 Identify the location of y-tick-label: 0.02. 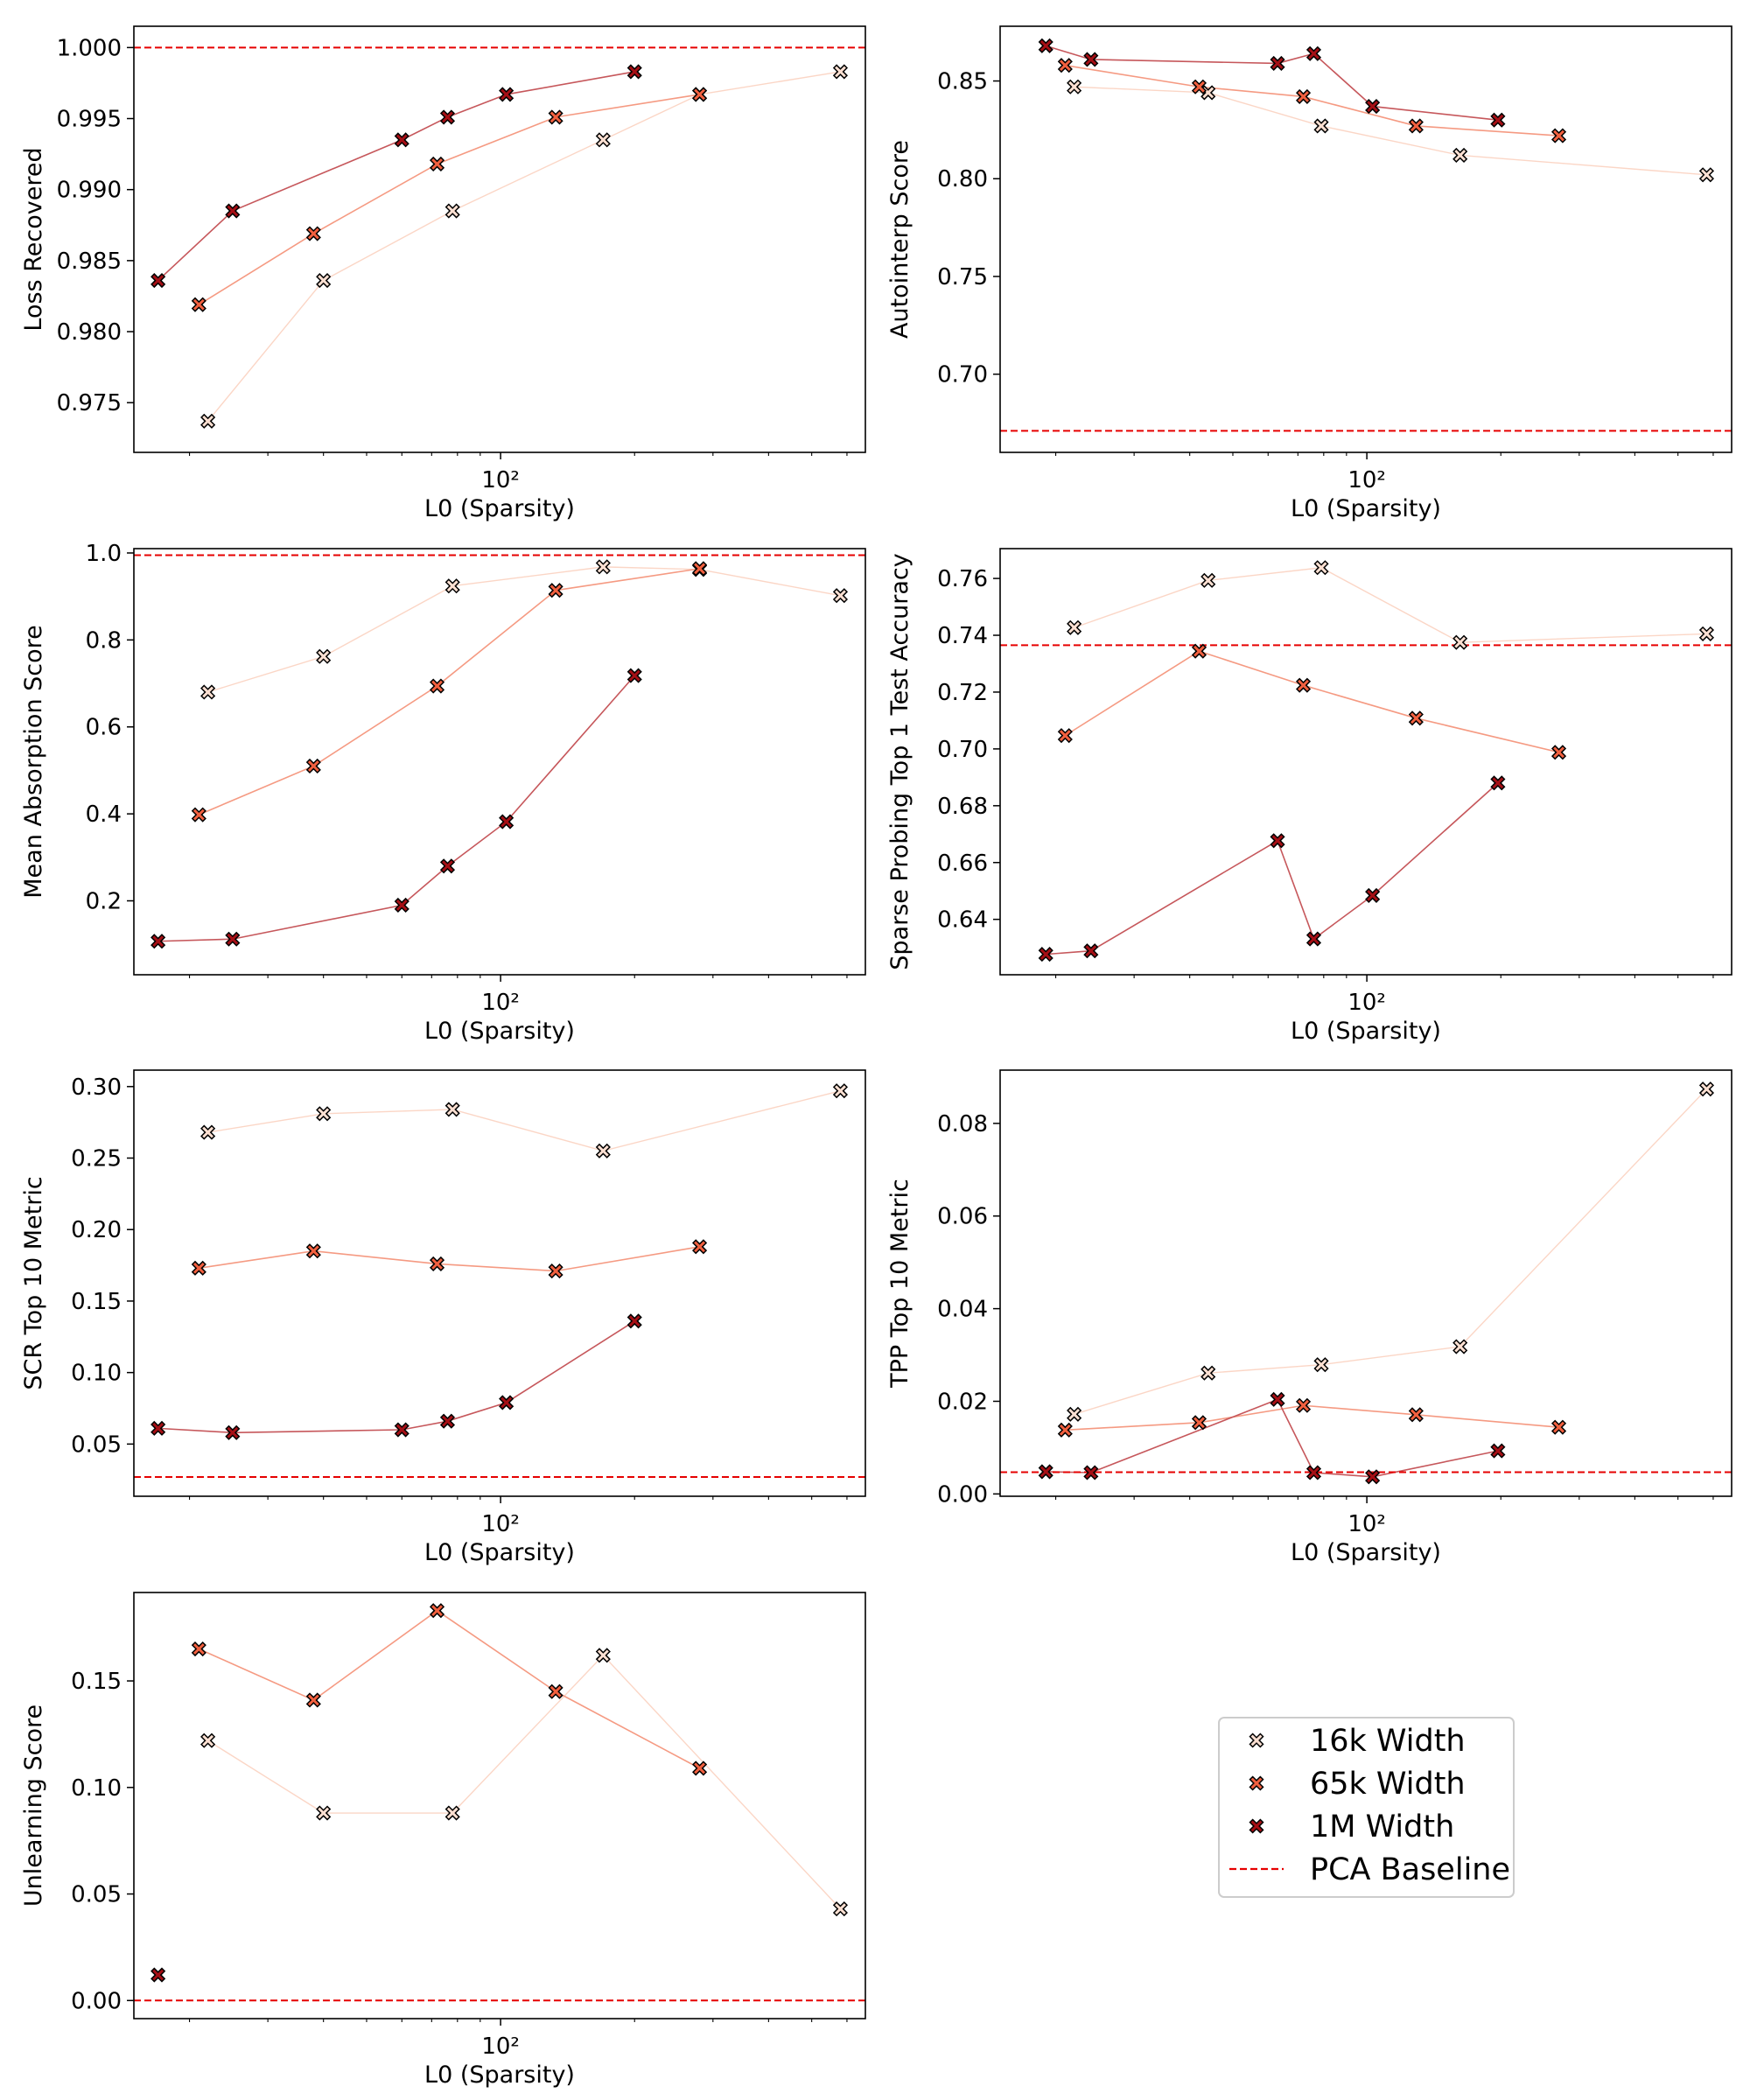
(962, 1402).